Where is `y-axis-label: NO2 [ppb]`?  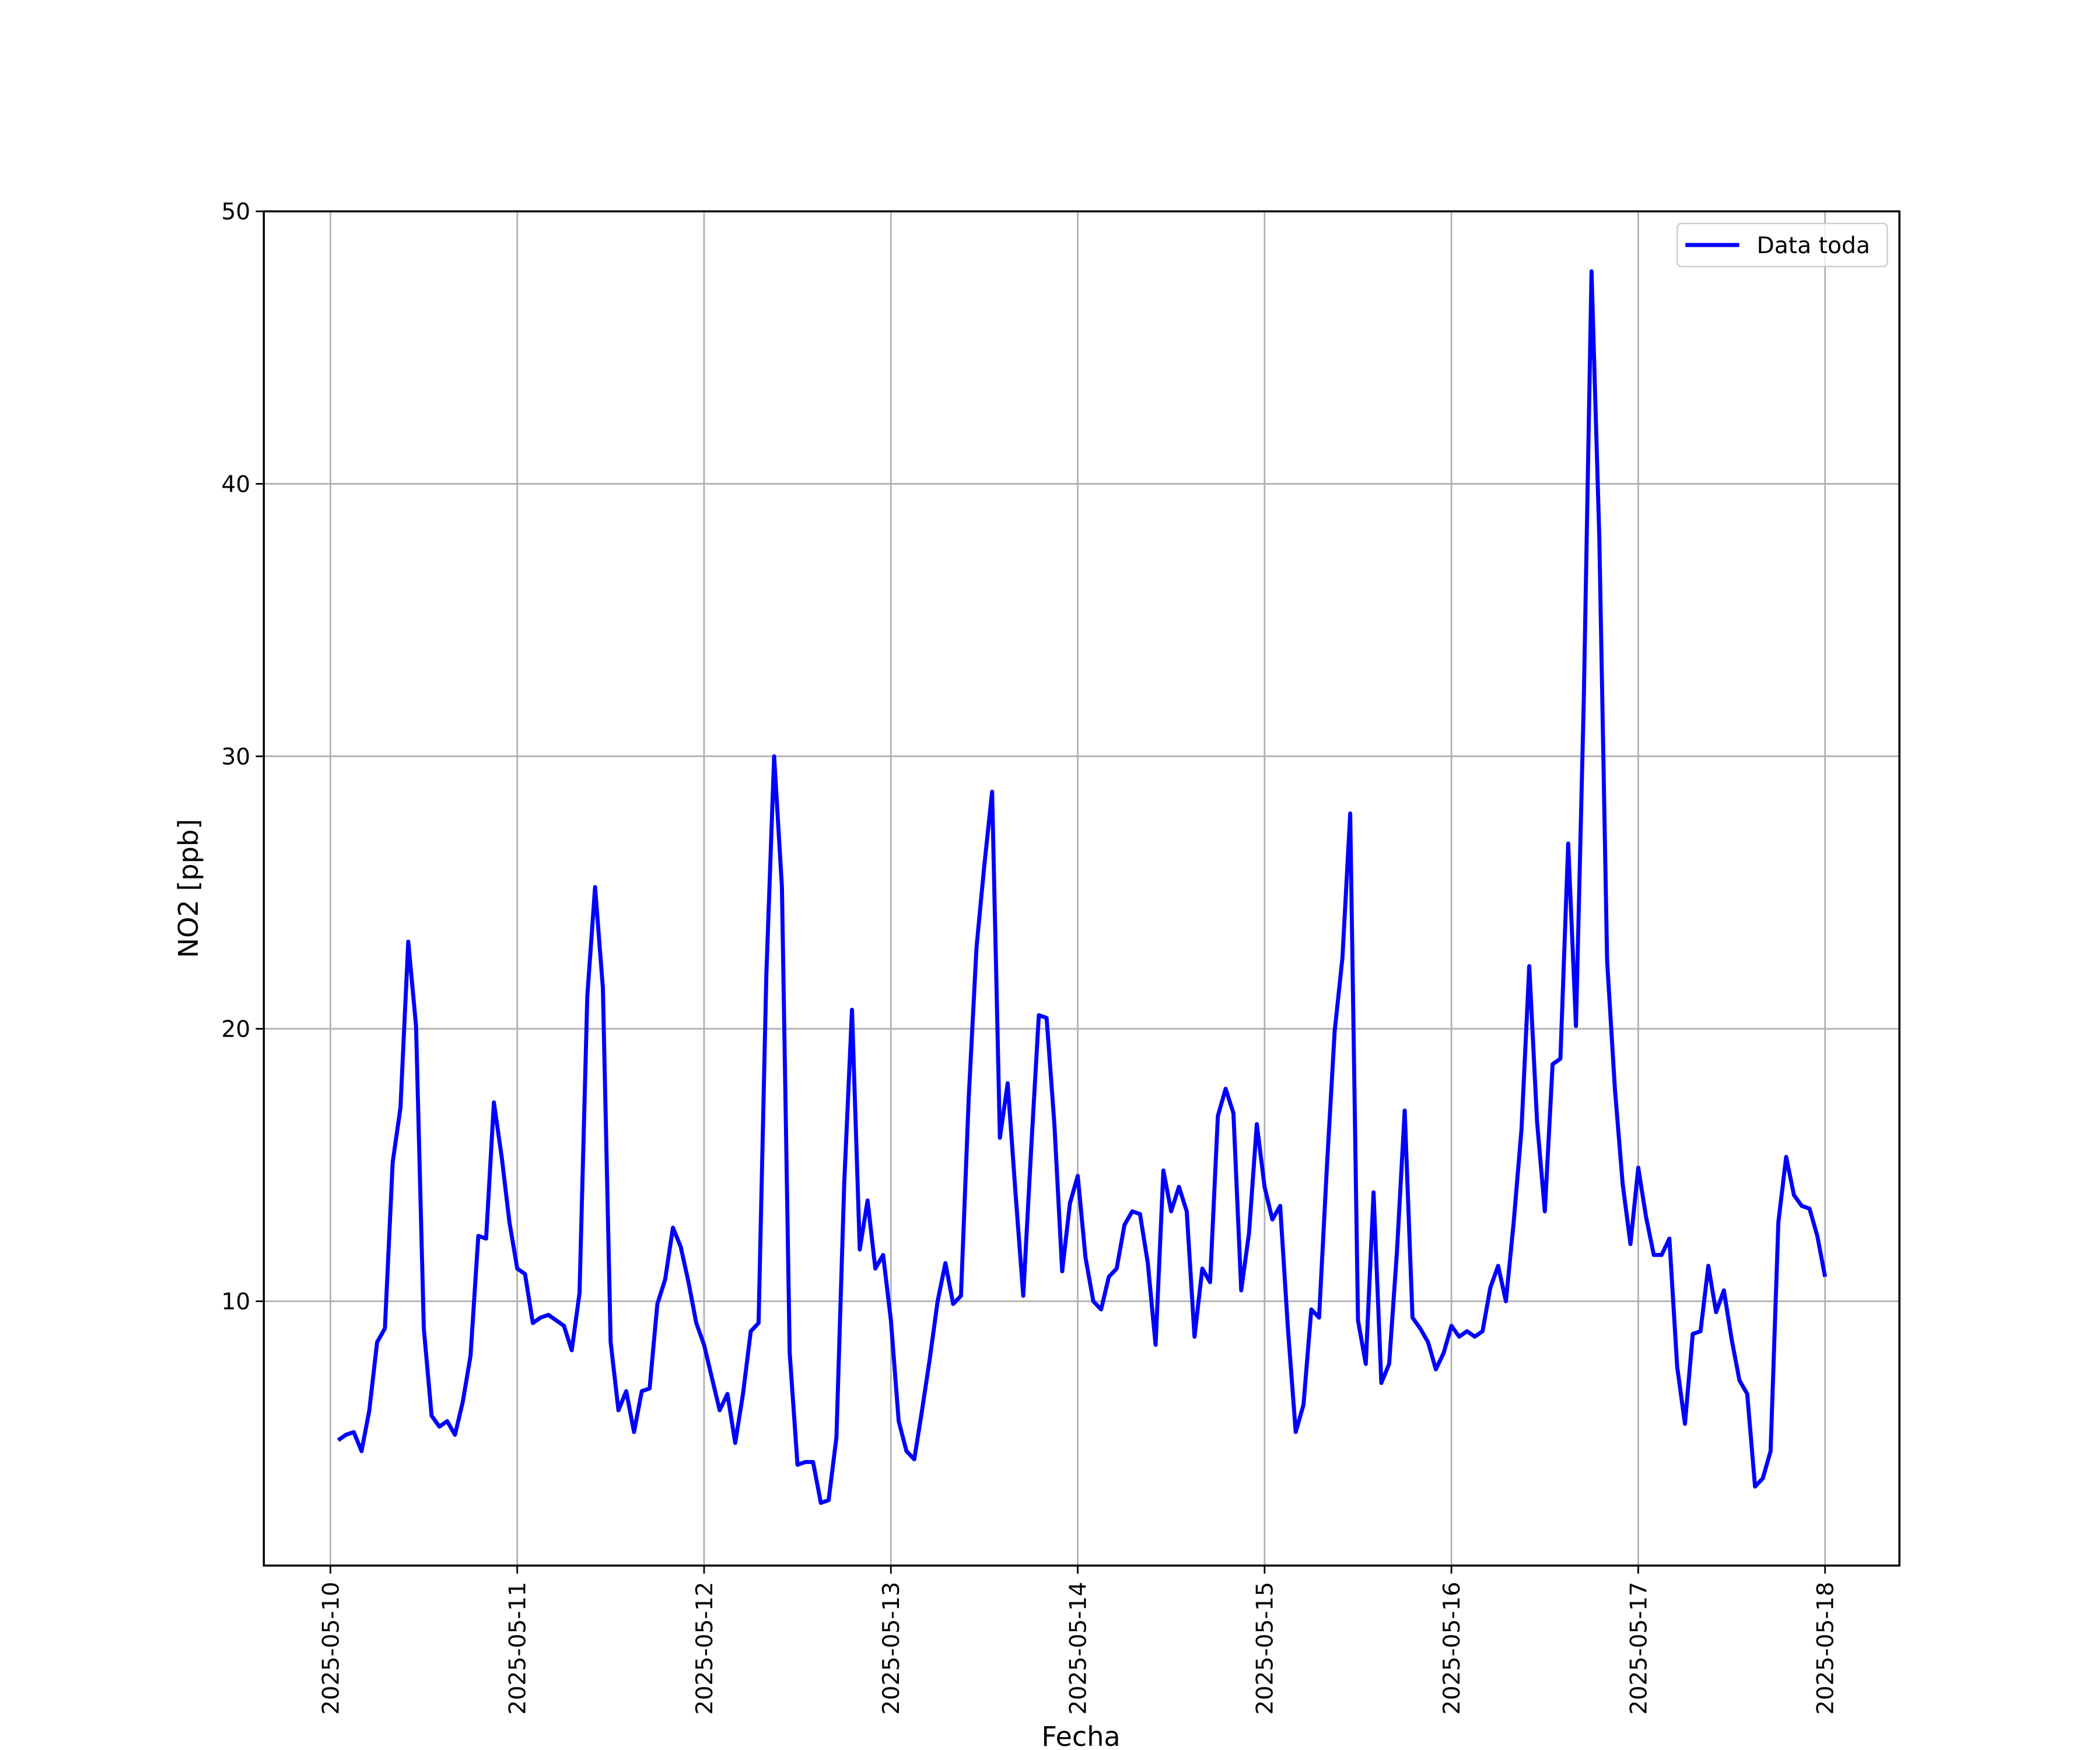
y-axis-label: NO2 [ppb] is located at coordinates (188, 888).